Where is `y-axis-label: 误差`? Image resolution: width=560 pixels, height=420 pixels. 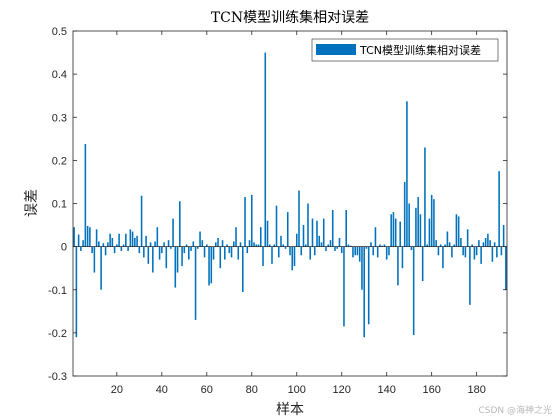 y-axis-label: 误差 is located at coordinates (32, 203).